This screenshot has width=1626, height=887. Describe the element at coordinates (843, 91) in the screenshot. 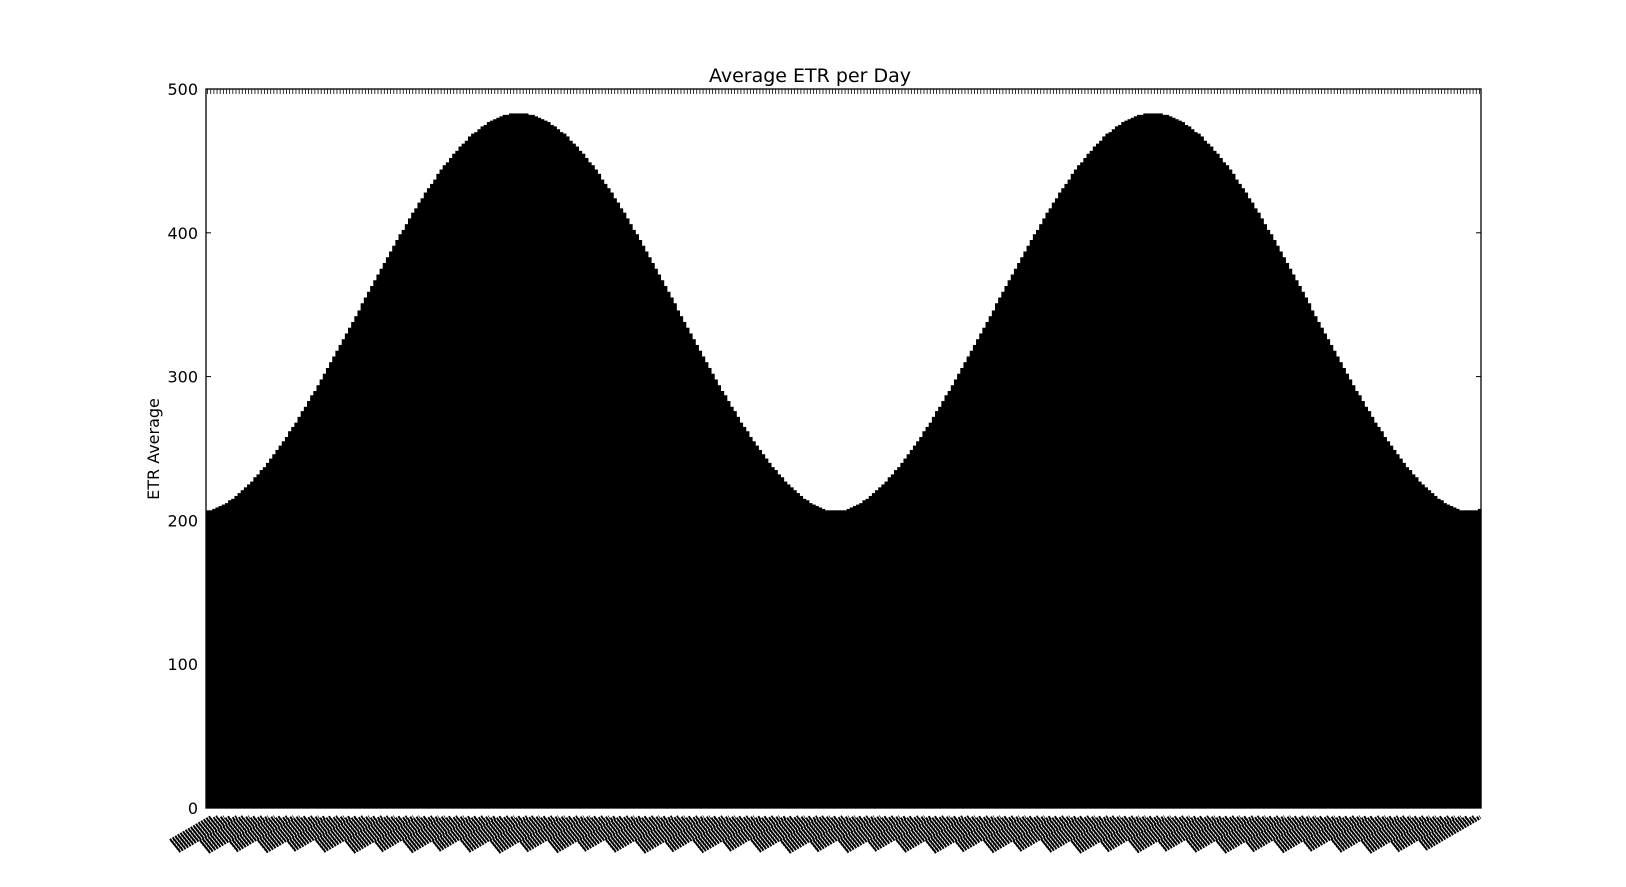

I see `x-tick-marks` at that location.